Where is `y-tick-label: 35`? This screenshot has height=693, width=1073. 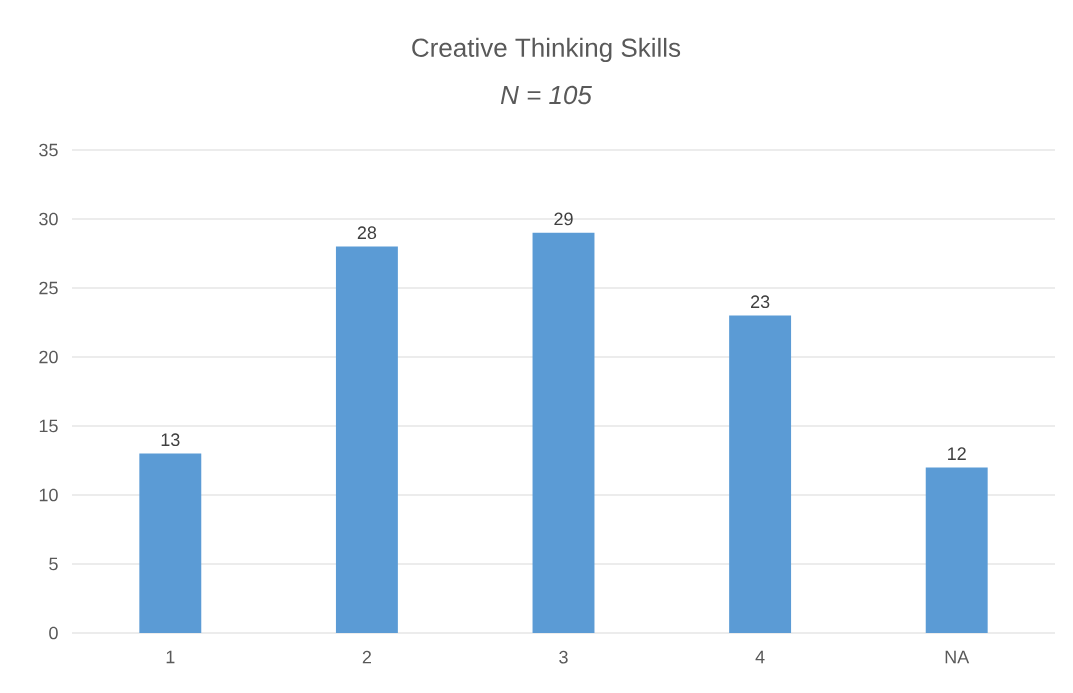
y-tick-label: 35 is located at coordinates (48, 150).